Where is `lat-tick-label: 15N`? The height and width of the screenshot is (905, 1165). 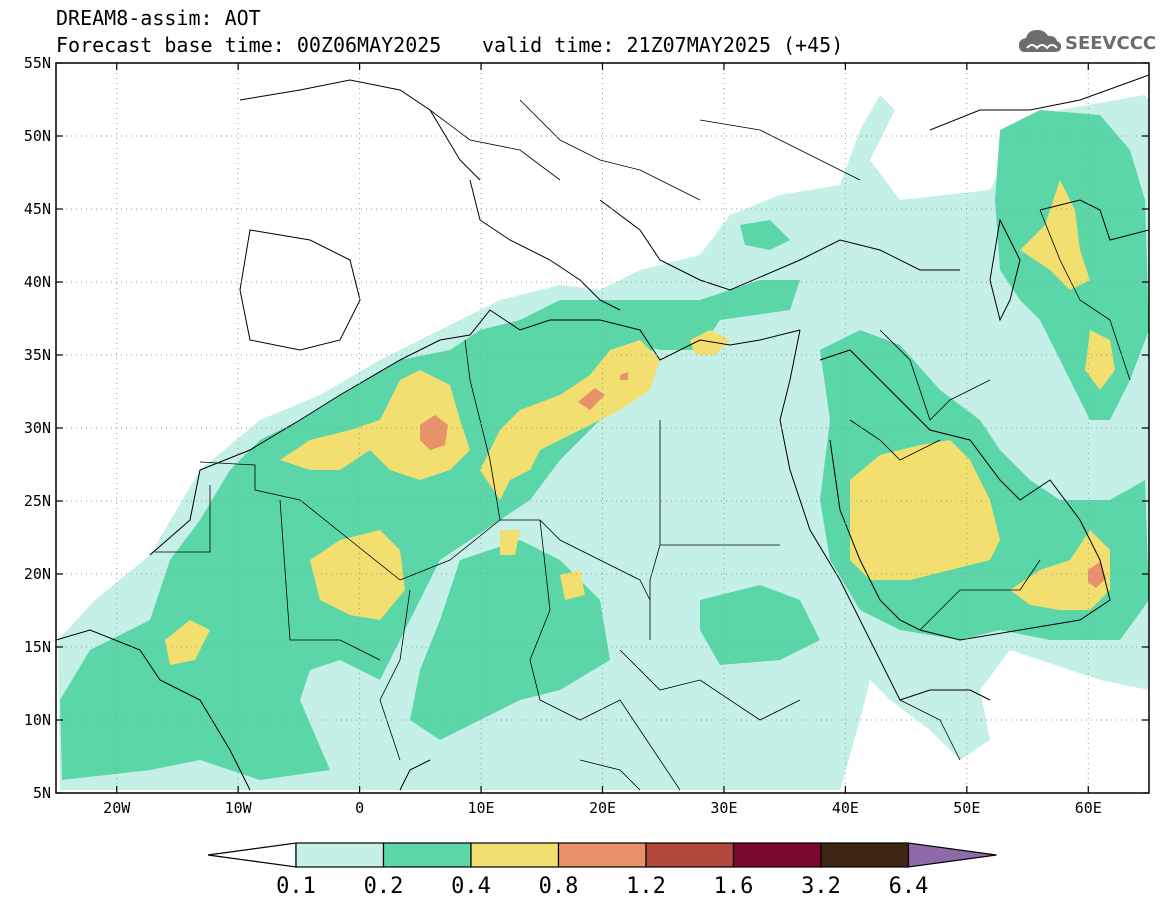 lat-tick-label: 15N is located at coordinates (37, 647).